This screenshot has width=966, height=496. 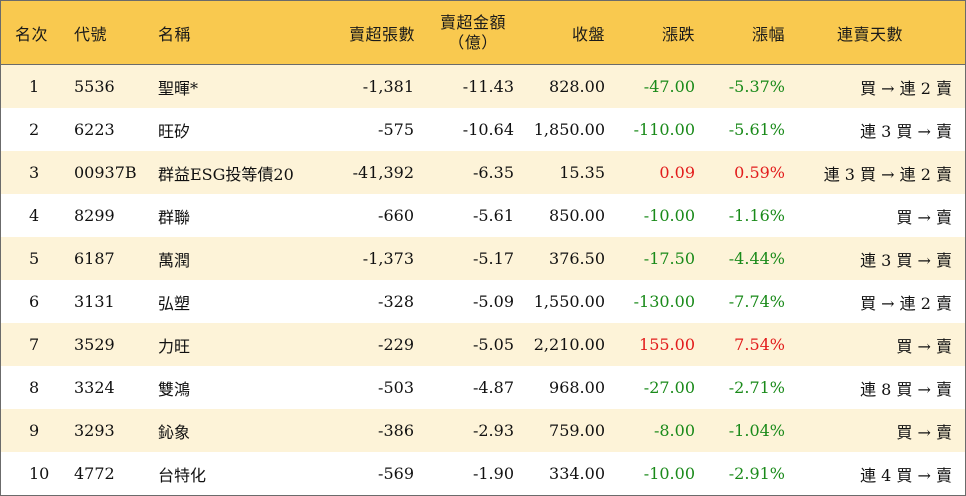 I want to click on cell-sell-shares: -328, so click(x=396, y=301).